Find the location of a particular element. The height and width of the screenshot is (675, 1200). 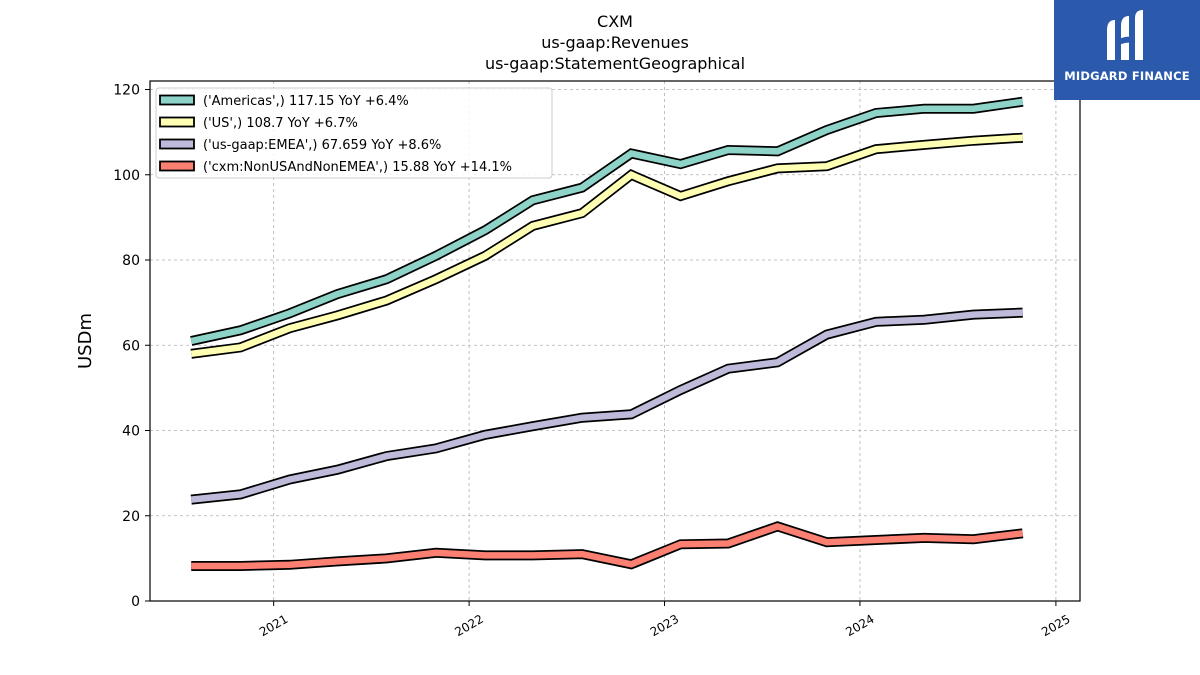

legend-entry-0: ('Americas',) 117.15 YoY +6.4% is located at coordinates (306, 101).